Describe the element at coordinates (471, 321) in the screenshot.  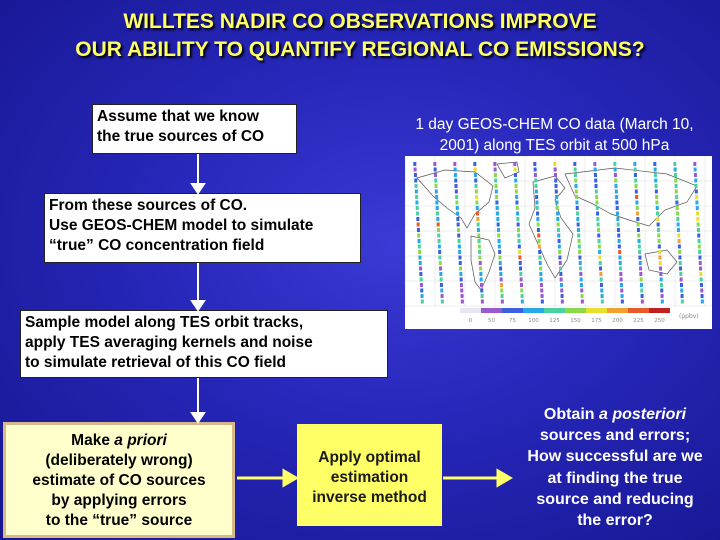
I see `colorbar-tick-label: 0` at that location.